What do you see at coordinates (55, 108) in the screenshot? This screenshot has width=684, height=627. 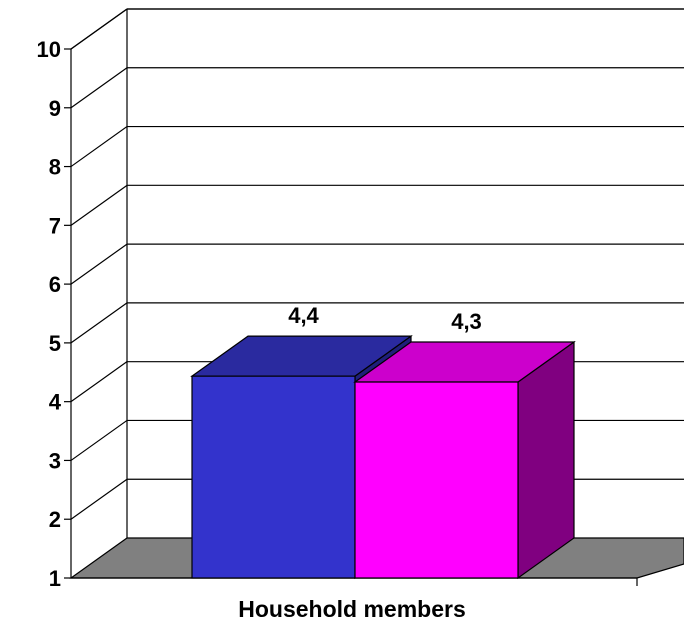 I see `y-tick-label: 9` at bounding box center [55, 108].